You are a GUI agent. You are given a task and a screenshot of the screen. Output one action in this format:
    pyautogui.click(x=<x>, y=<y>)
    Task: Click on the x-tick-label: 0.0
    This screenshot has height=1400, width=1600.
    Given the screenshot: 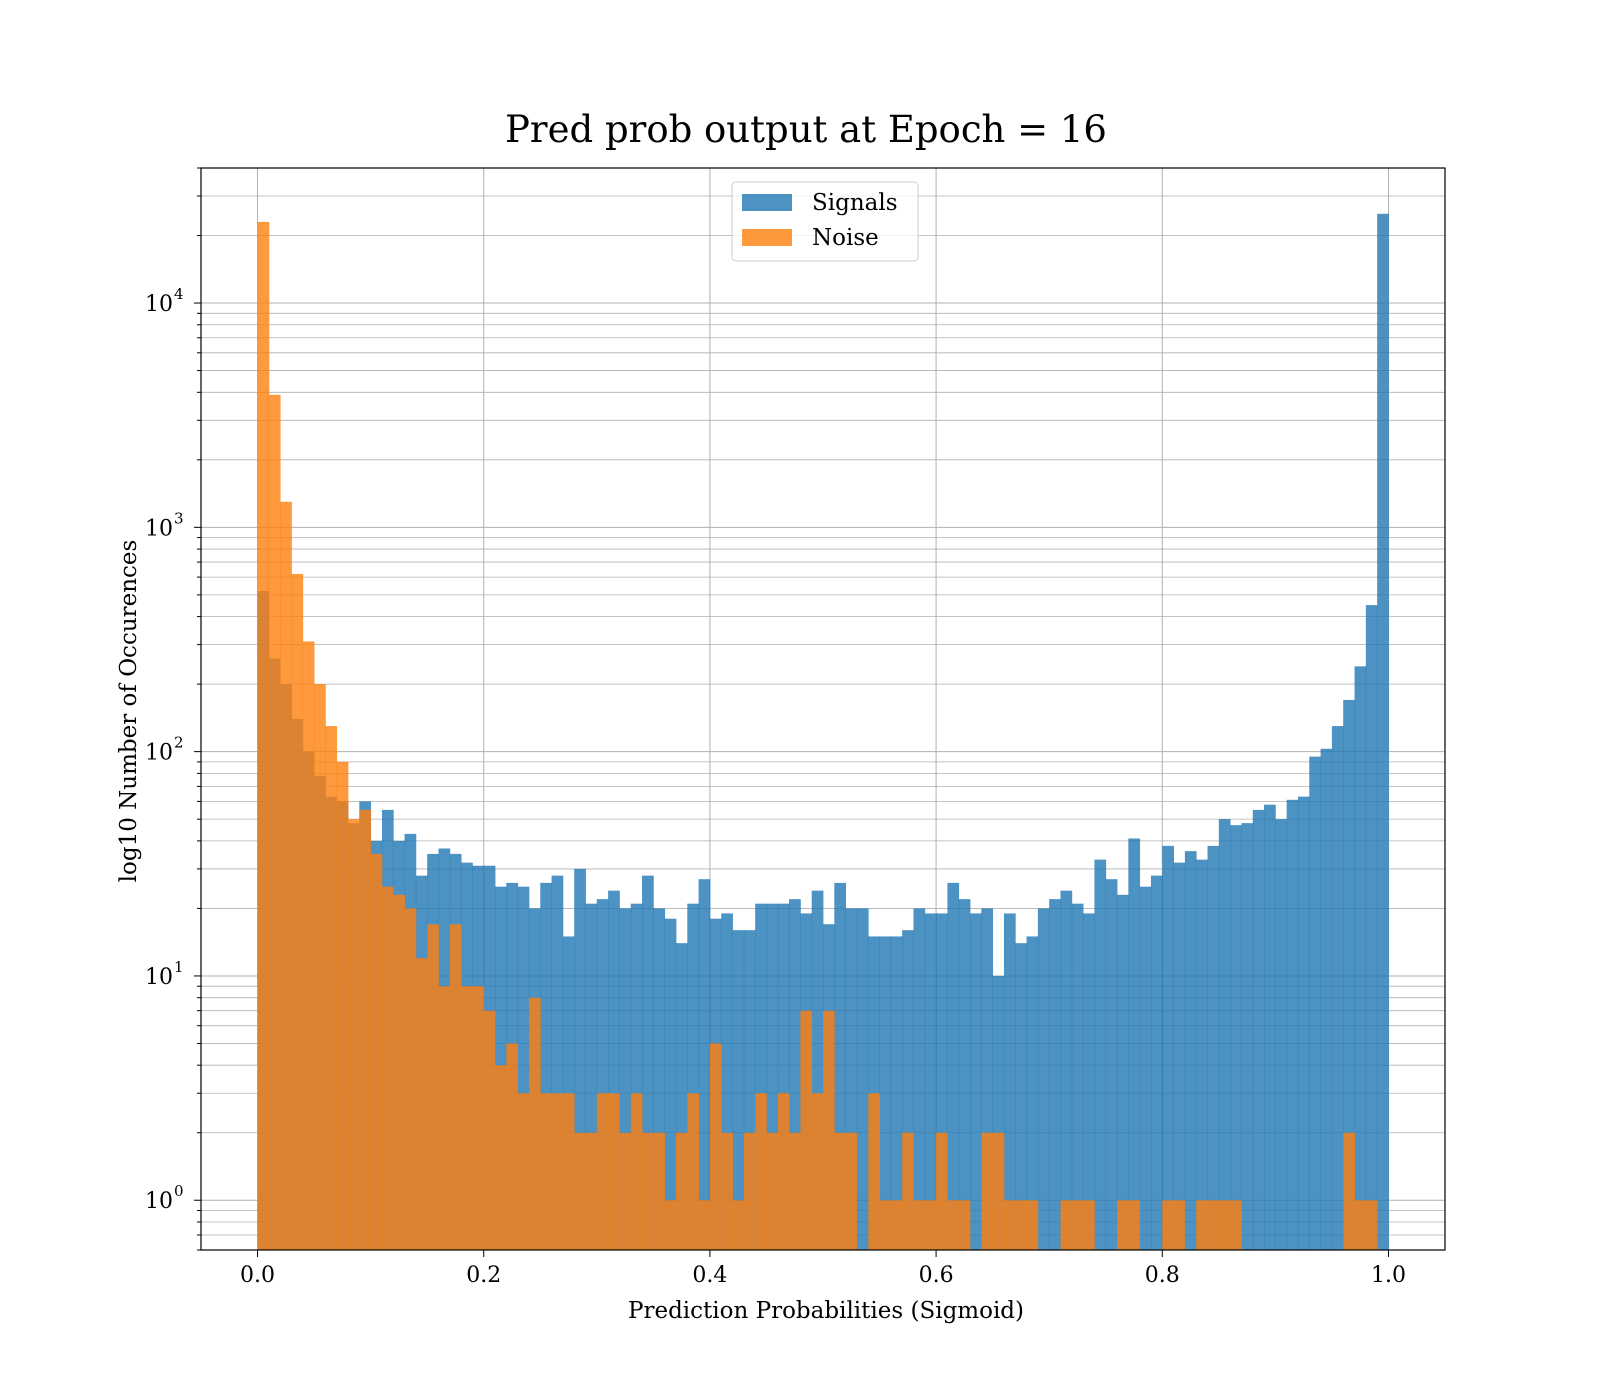 What is the action you would take?
    pyautogui.click(x=257, y=1275)
    